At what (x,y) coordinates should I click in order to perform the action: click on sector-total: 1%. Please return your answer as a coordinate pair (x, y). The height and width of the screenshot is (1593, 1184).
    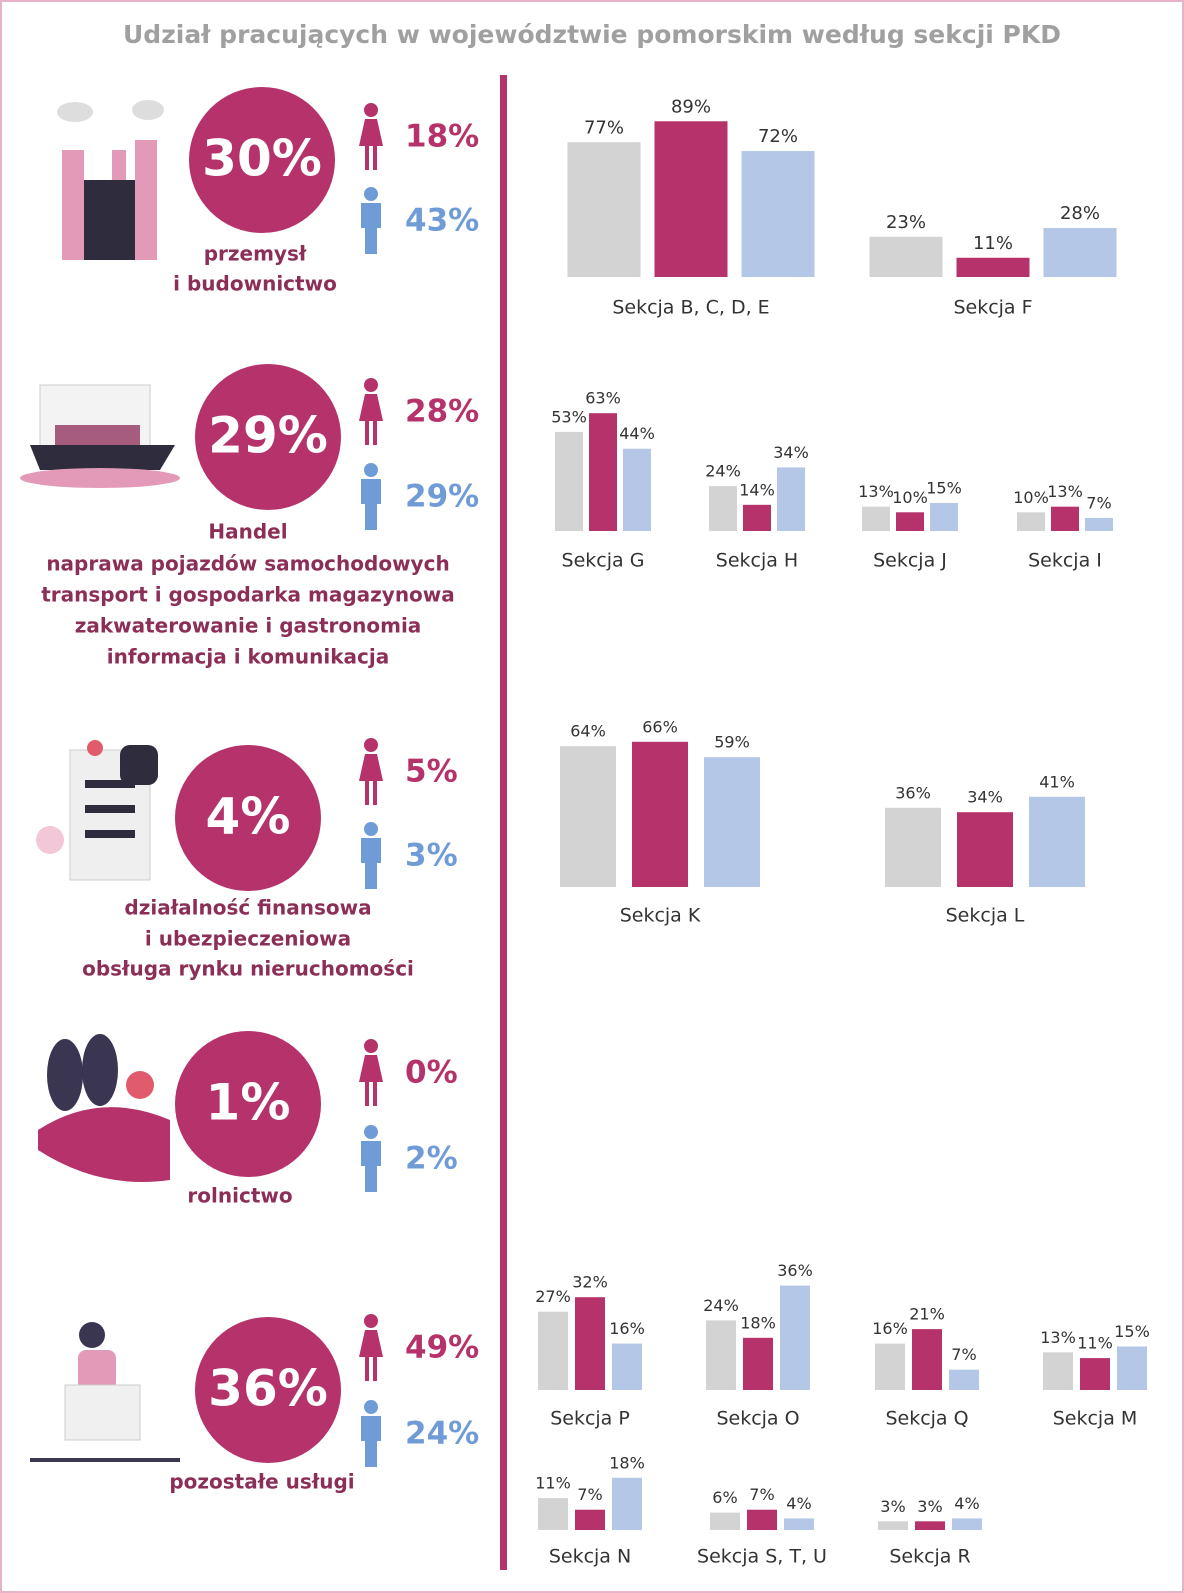
    Looking at the image, I should click on (248, 1103).